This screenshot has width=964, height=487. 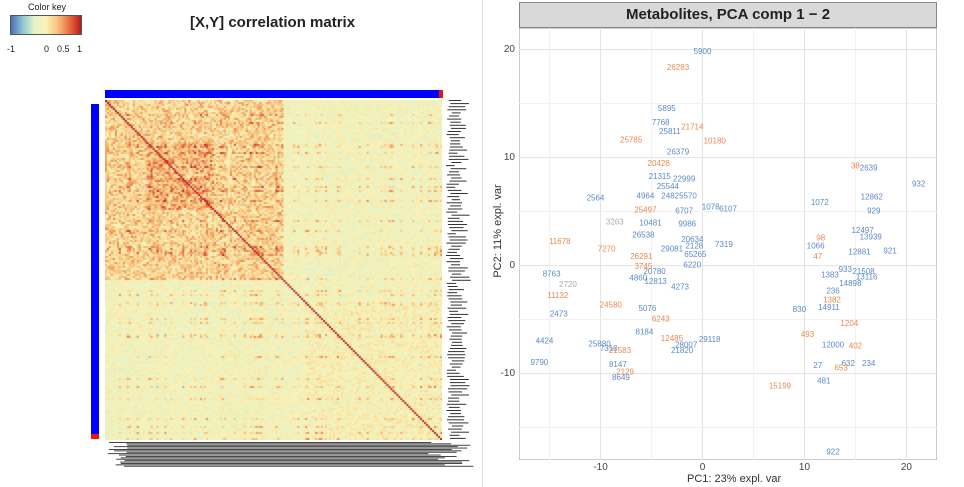 What do you see at coordinates (631, 139) in the screenshot?
I see `data-point-label: 25785` at bounding box center [631, 139].